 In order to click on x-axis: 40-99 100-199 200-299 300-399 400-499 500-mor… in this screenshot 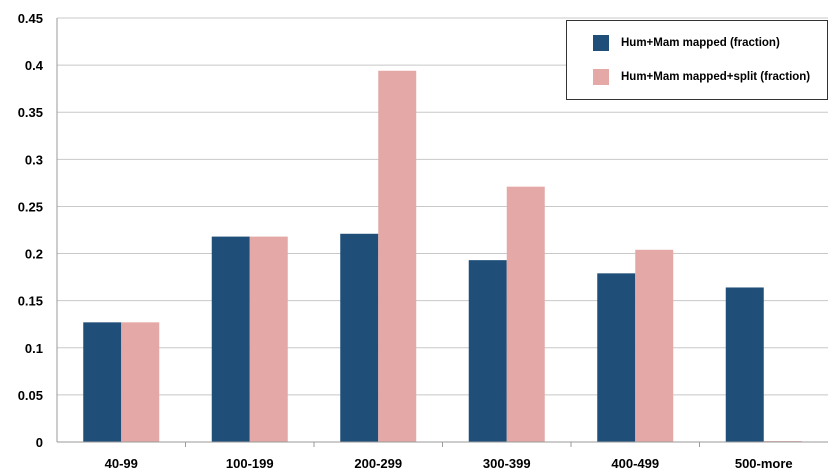, I will do `click(442, 456)`.